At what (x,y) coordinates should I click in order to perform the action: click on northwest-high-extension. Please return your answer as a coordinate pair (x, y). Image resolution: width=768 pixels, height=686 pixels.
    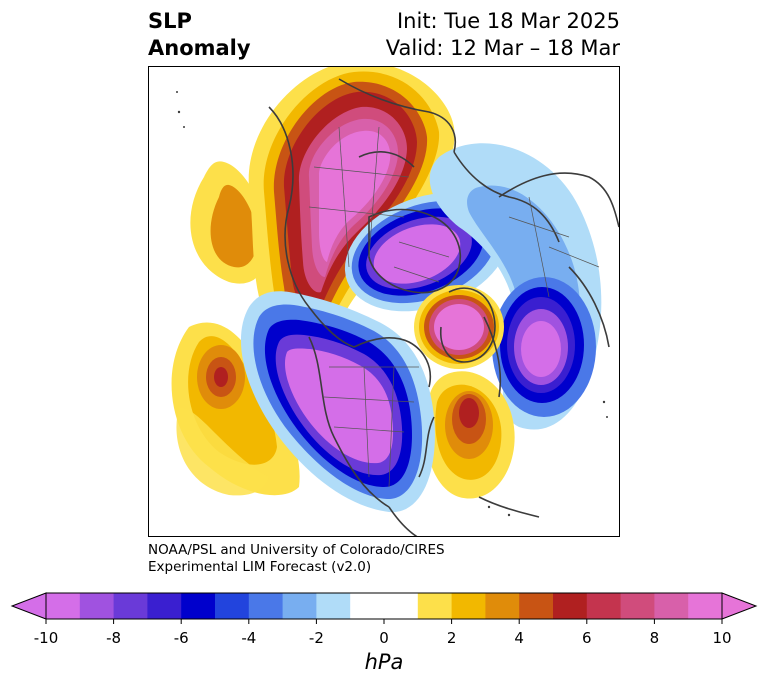
    Looking at the image, I should click on (229, 222).